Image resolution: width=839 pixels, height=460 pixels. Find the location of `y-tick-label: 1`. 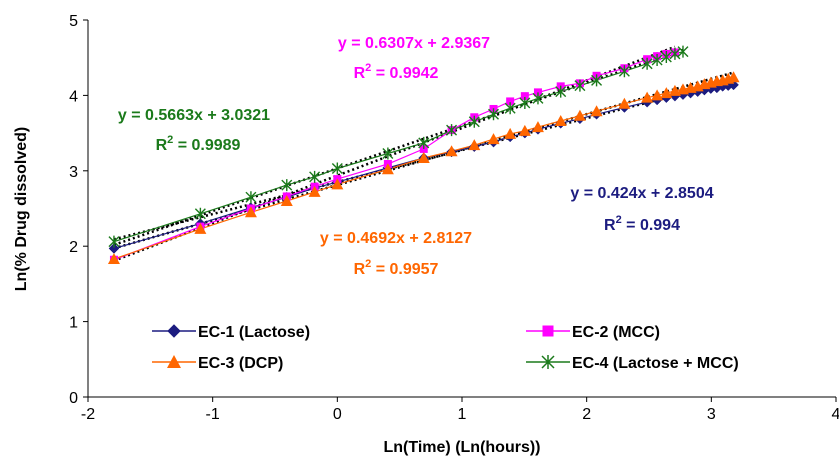

y-tick-label: 1 is located at coordinates (73, 323).